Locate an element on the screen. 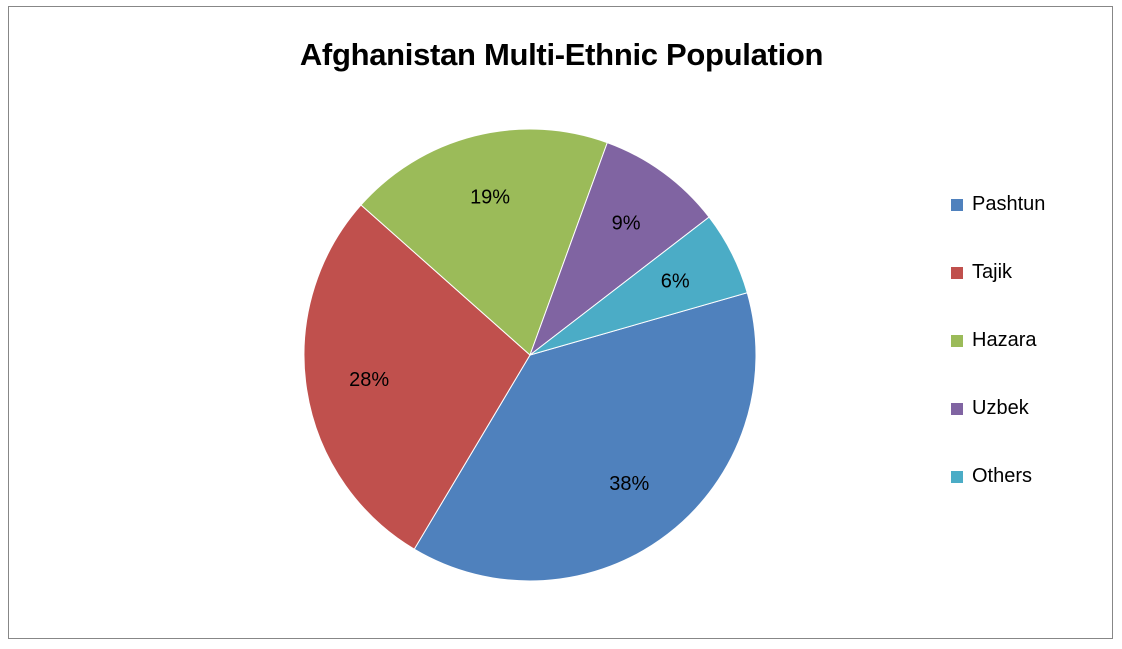 The image size is (1122, 649). data-label-others: 6% is located at coordinates (675, 282).